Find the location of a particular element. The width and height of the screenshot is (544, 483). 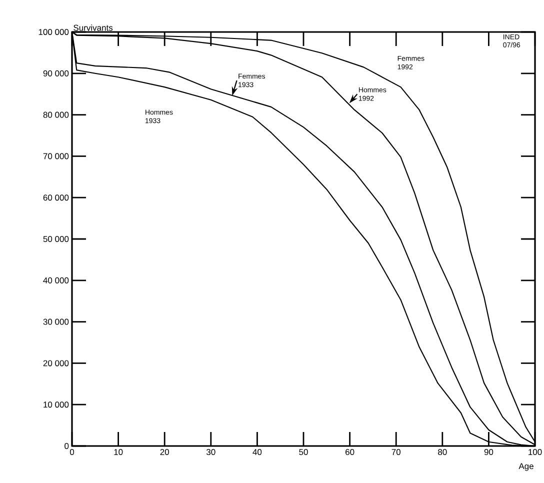

y-tick-label: 80 000 is located at coordinates (56, 115).